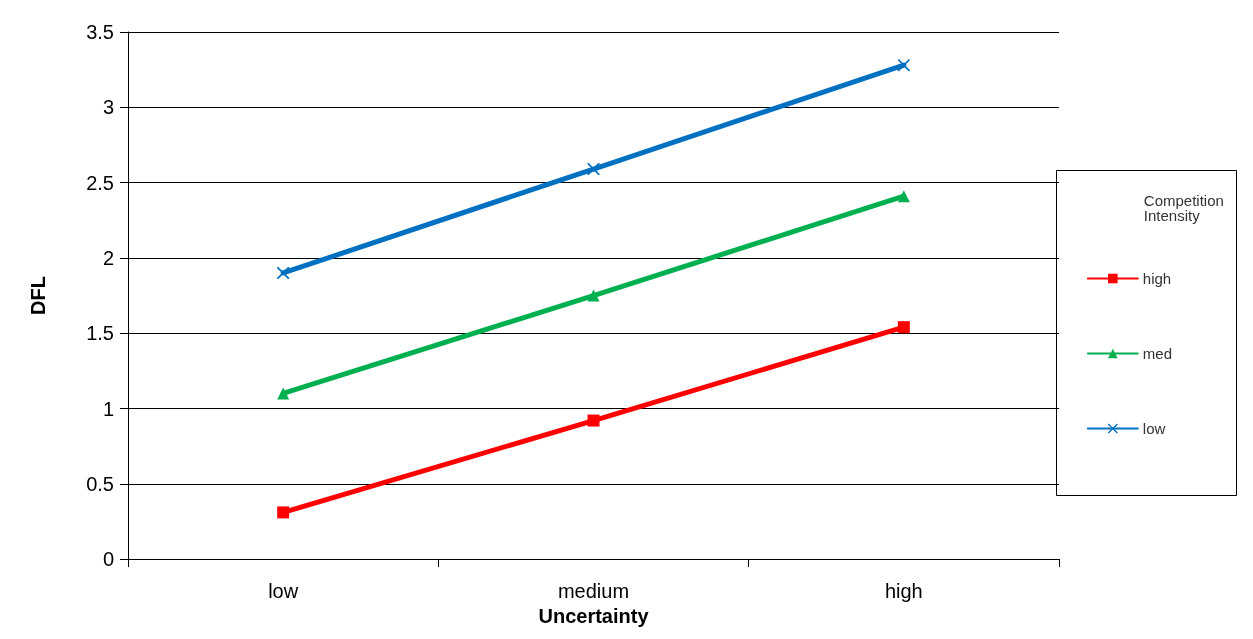 This screenshot has width=1253, height=639. Describe the element at coordinates (38, 295) in the screenshot. I see `y-axis-title: DFL` at that location.